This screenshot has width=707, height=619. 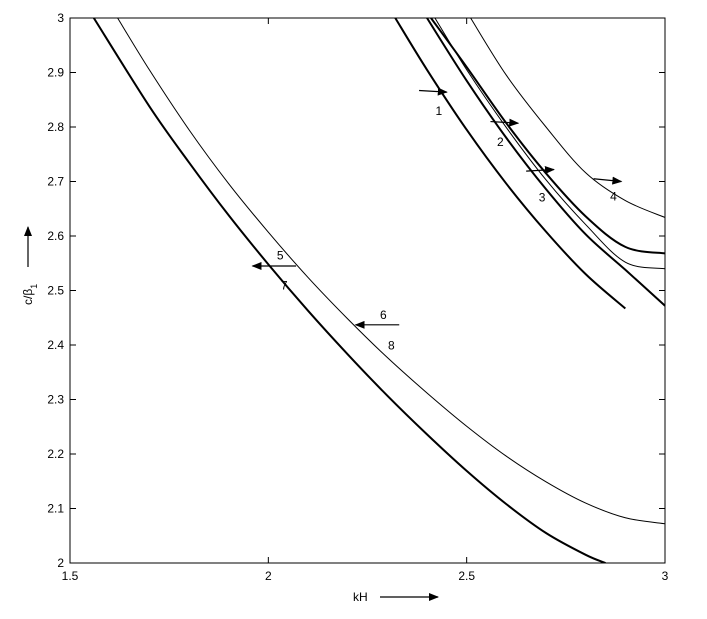 I want to click on curve-label-8: 8, so click(x=391, y=345).